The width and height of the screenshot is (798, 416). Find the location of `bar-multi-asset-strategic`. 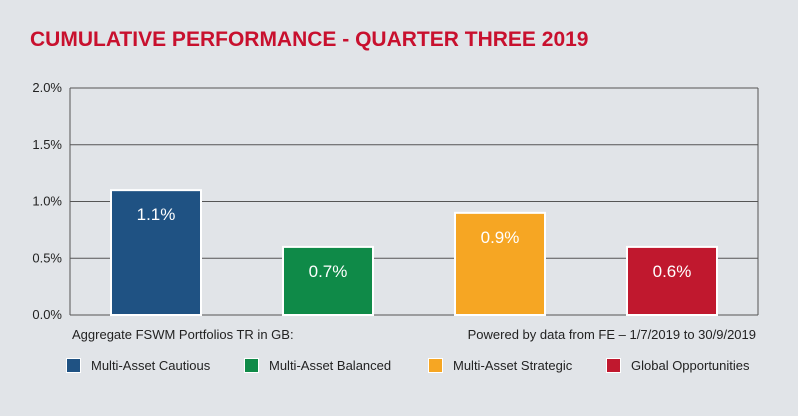

bar-multi-asset-strategic is located at coordinates (500, 264).